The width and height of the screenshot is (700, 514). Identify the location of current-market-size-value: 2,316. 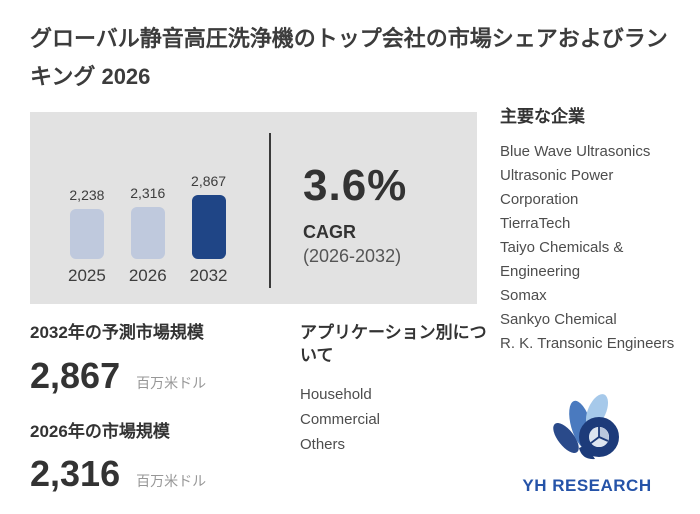
(75, 474).